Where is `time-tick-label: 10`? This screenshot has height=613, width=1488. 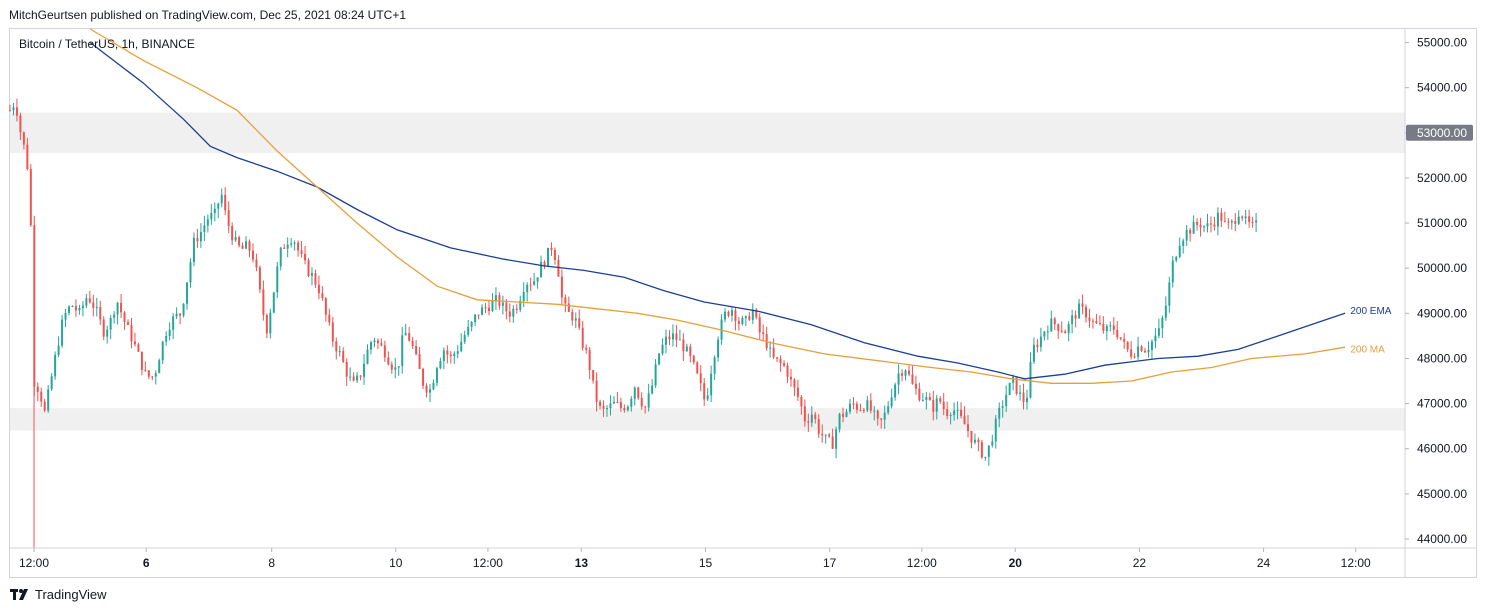 time-tick-label: 10 is located at coordinates (396, 563).